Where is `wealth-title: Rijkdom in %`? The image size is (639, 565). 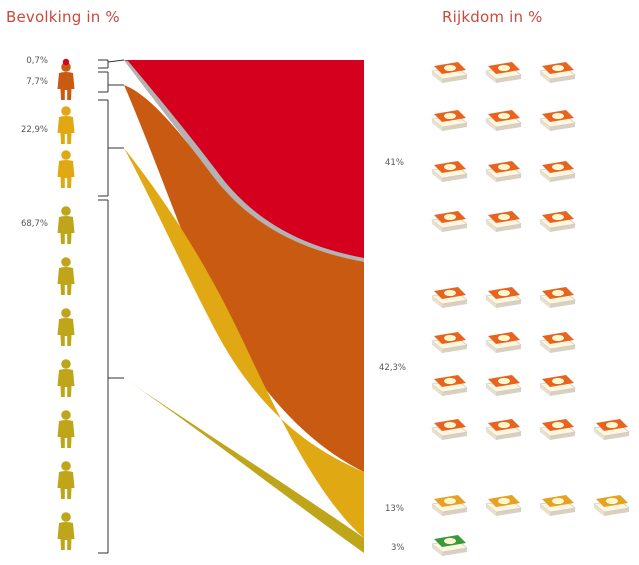
wealth-title: Rijkdom in % is located at coordinates (492, 17).